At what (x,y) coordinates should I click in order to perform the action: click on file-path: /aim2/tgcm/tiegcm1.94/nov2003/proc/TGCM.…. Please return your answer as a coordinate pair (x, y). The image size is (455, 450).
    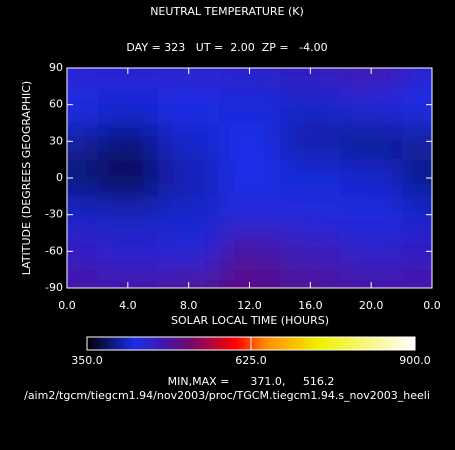
    Looking at the image, I should click on (227, 395).